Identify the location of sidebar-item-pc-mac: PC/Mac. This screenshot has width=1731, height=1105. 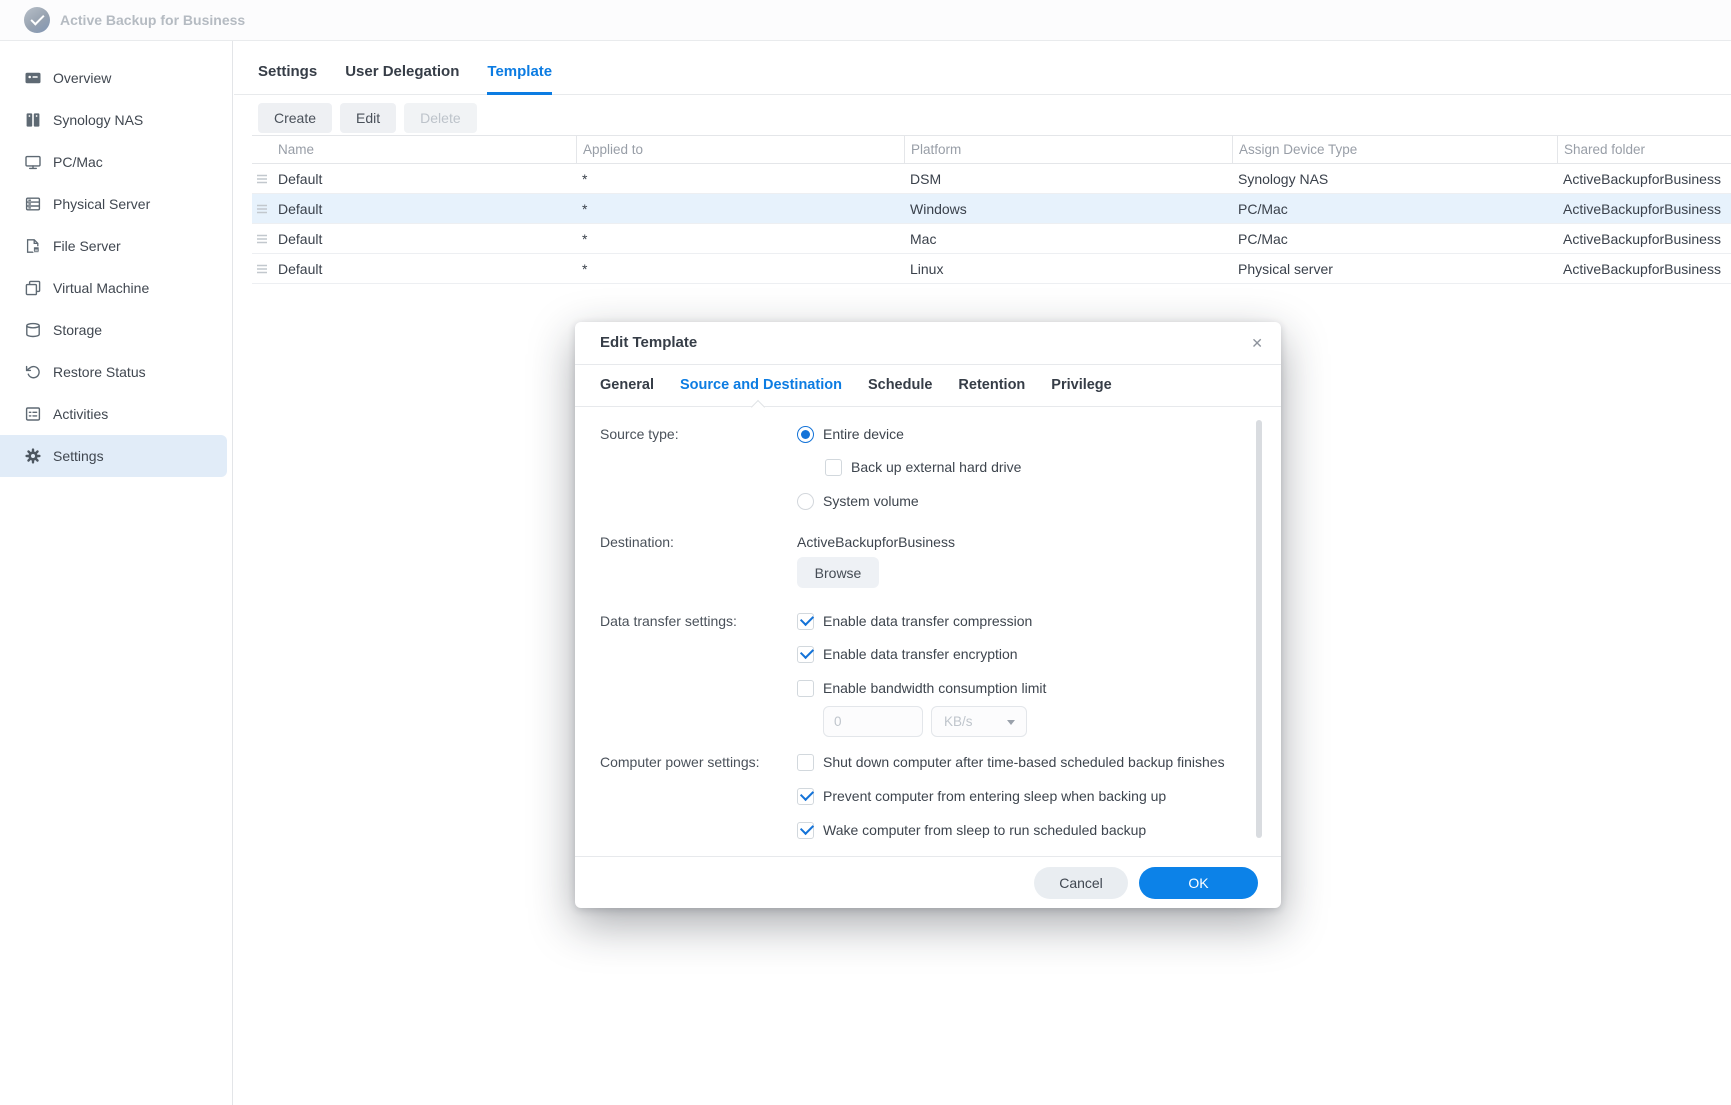
(116, 162).